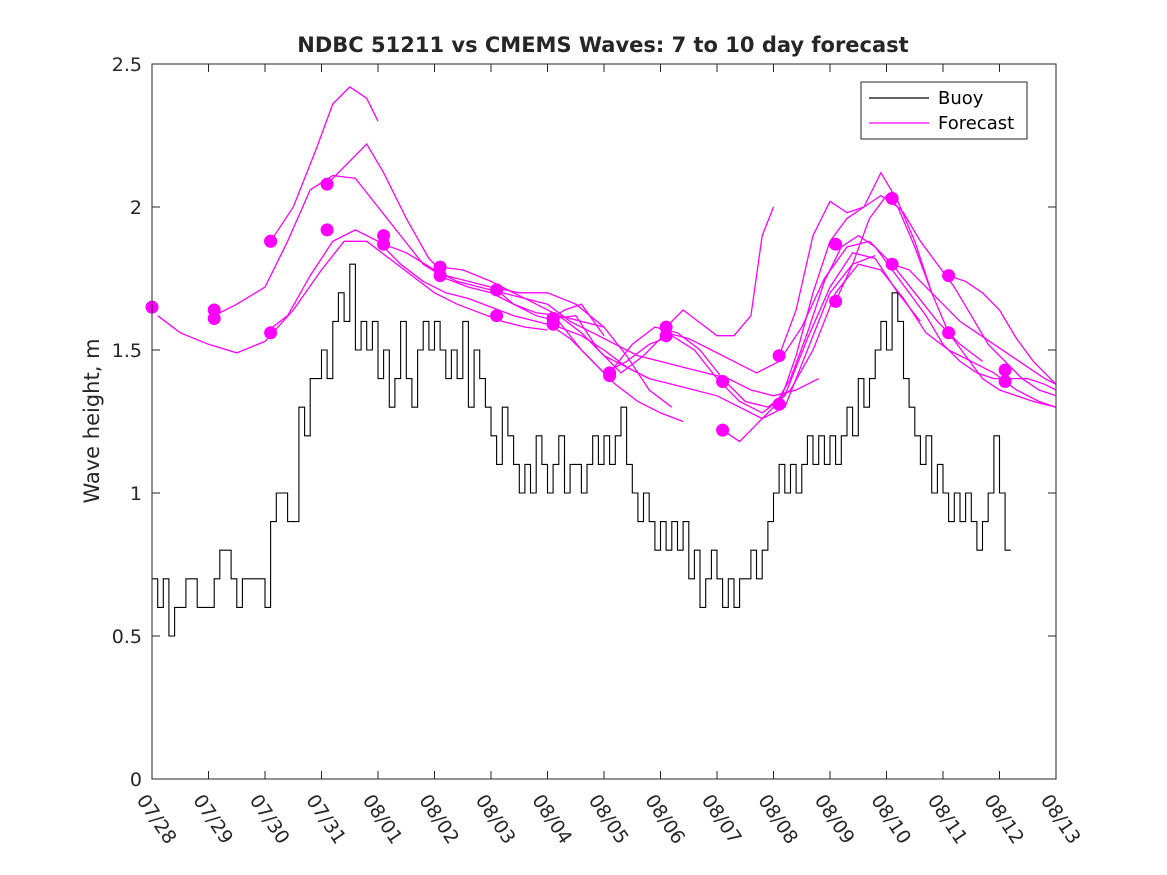 This screenshot has width=1167, height=875. I want to click on y-tick-label: 1, so click(136, 494).